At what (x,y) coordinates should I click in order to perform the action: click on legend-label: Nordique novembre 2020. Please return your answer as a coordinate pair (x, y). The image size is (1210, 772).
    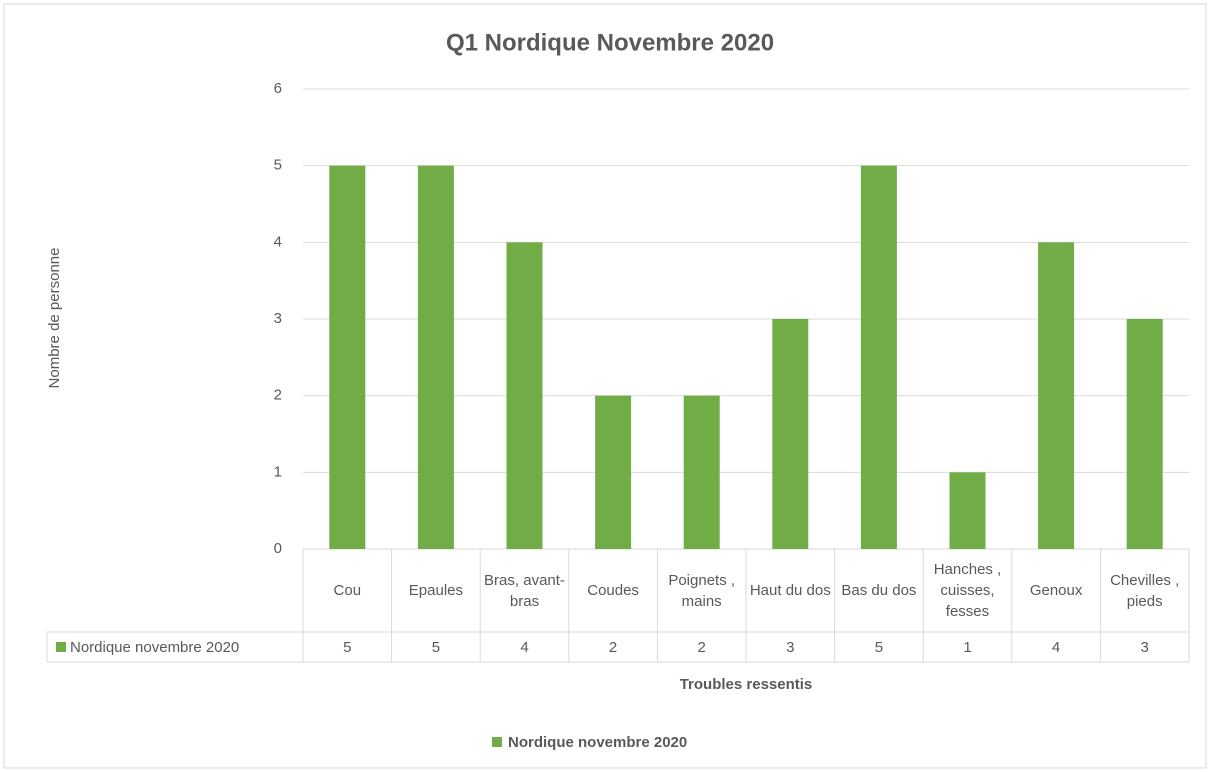
    Looking at the image, I should click on (597, 742).